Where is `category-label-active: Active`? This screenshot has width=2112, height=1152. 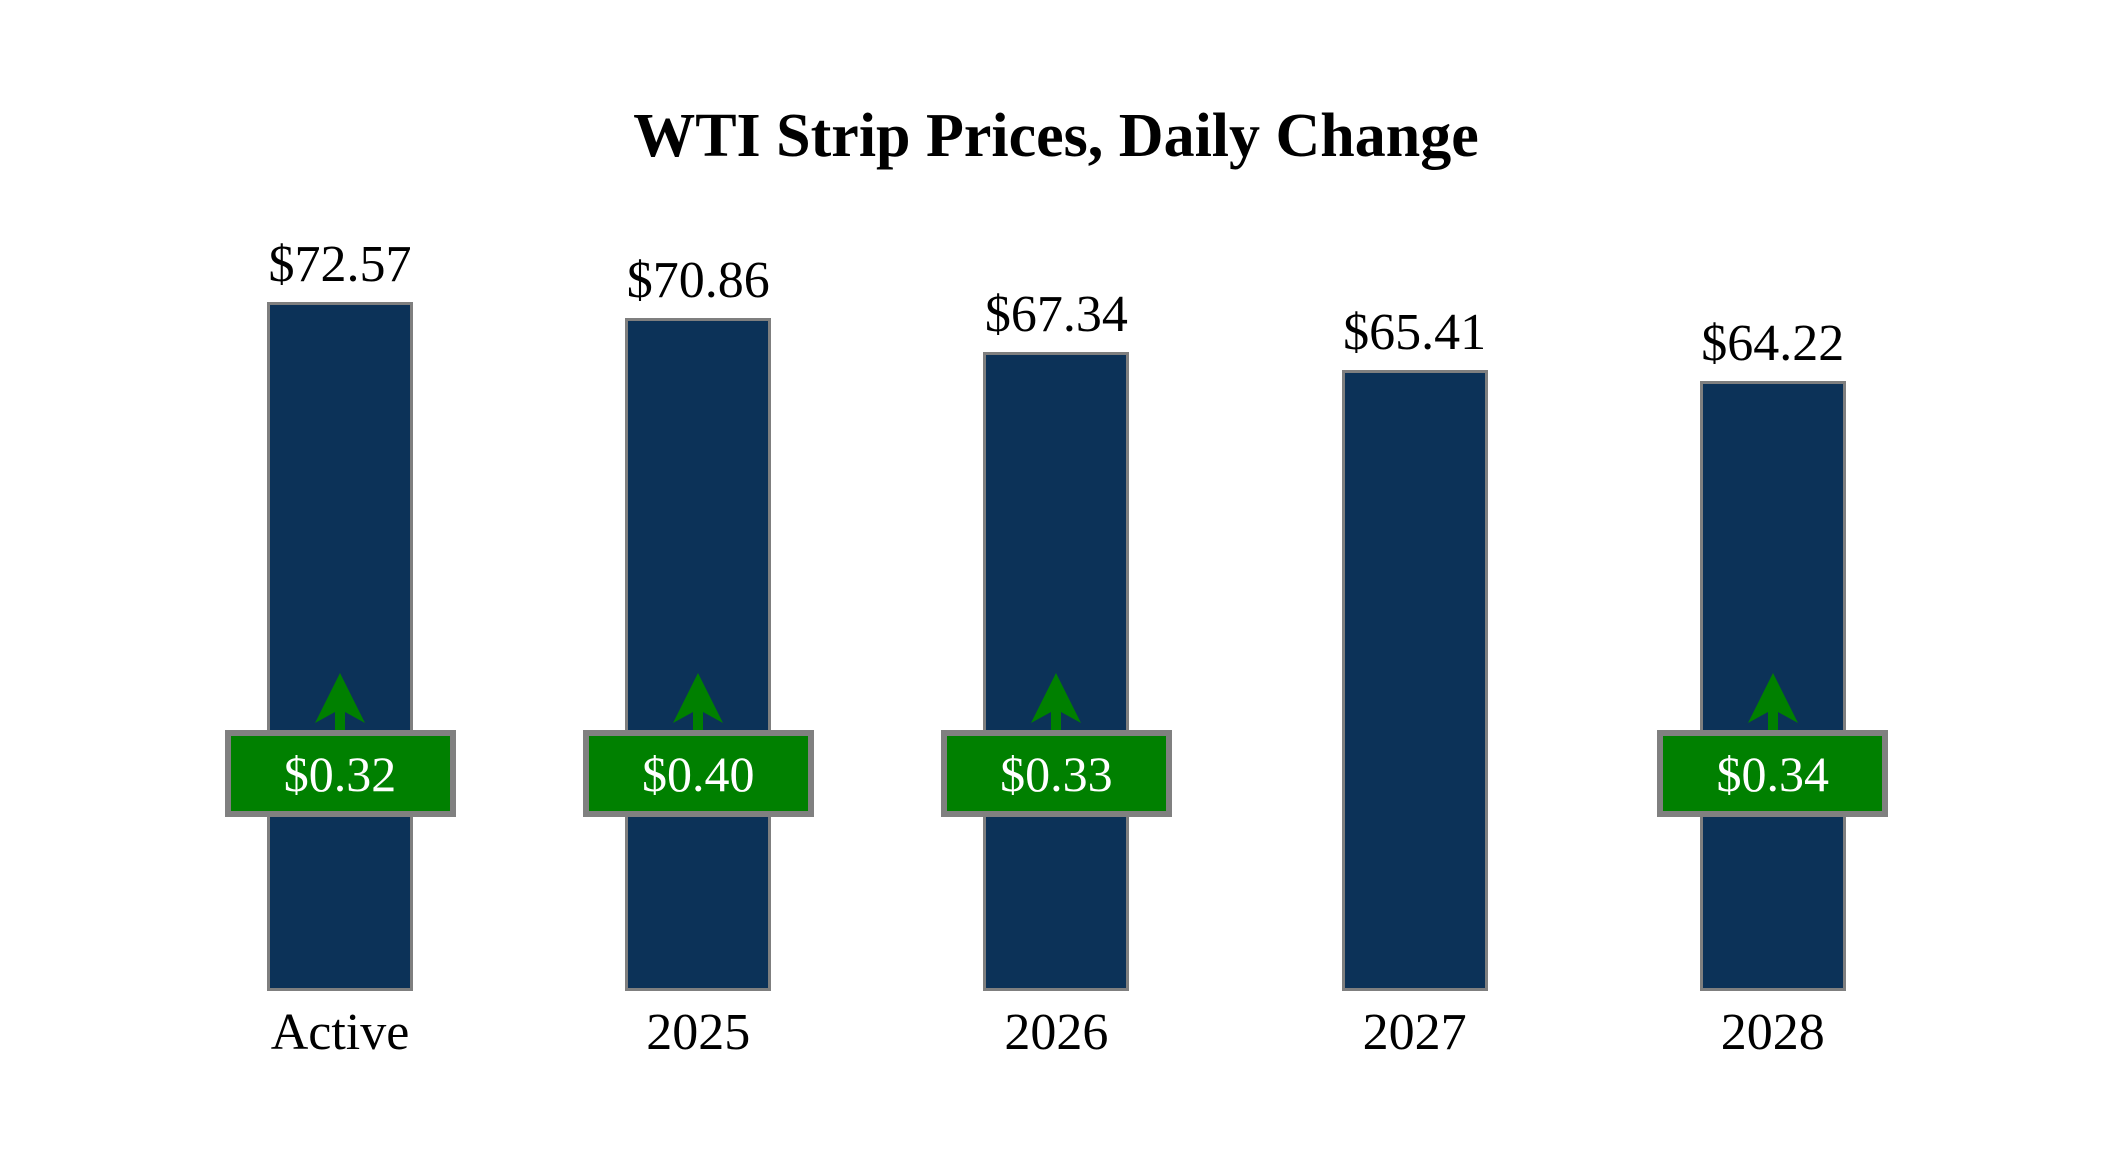 category-label-active: Active is located at coordinates (340, 1032).